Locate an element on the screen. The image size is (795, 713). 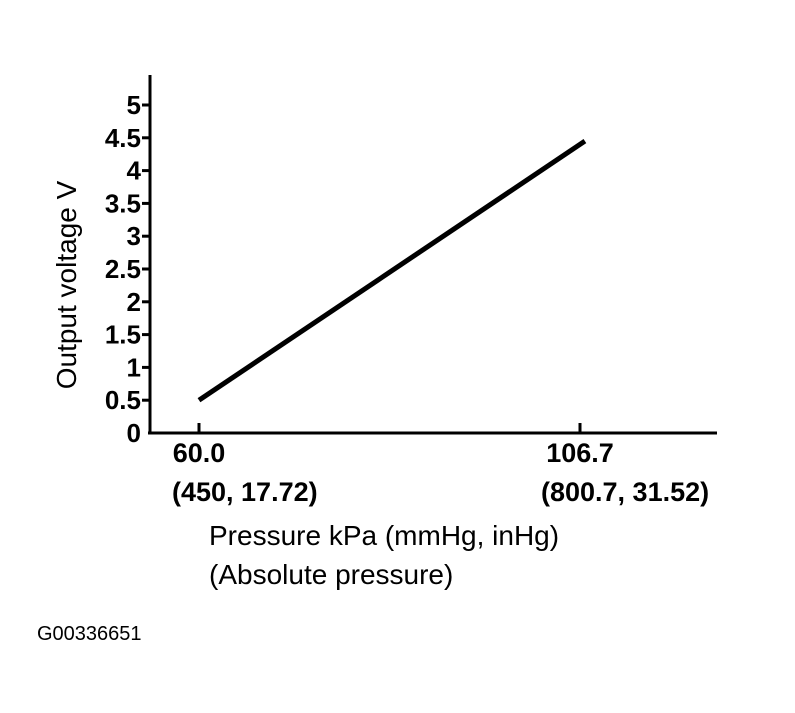
y-tick-label: 0.5 is located at coordinates (123, 400).